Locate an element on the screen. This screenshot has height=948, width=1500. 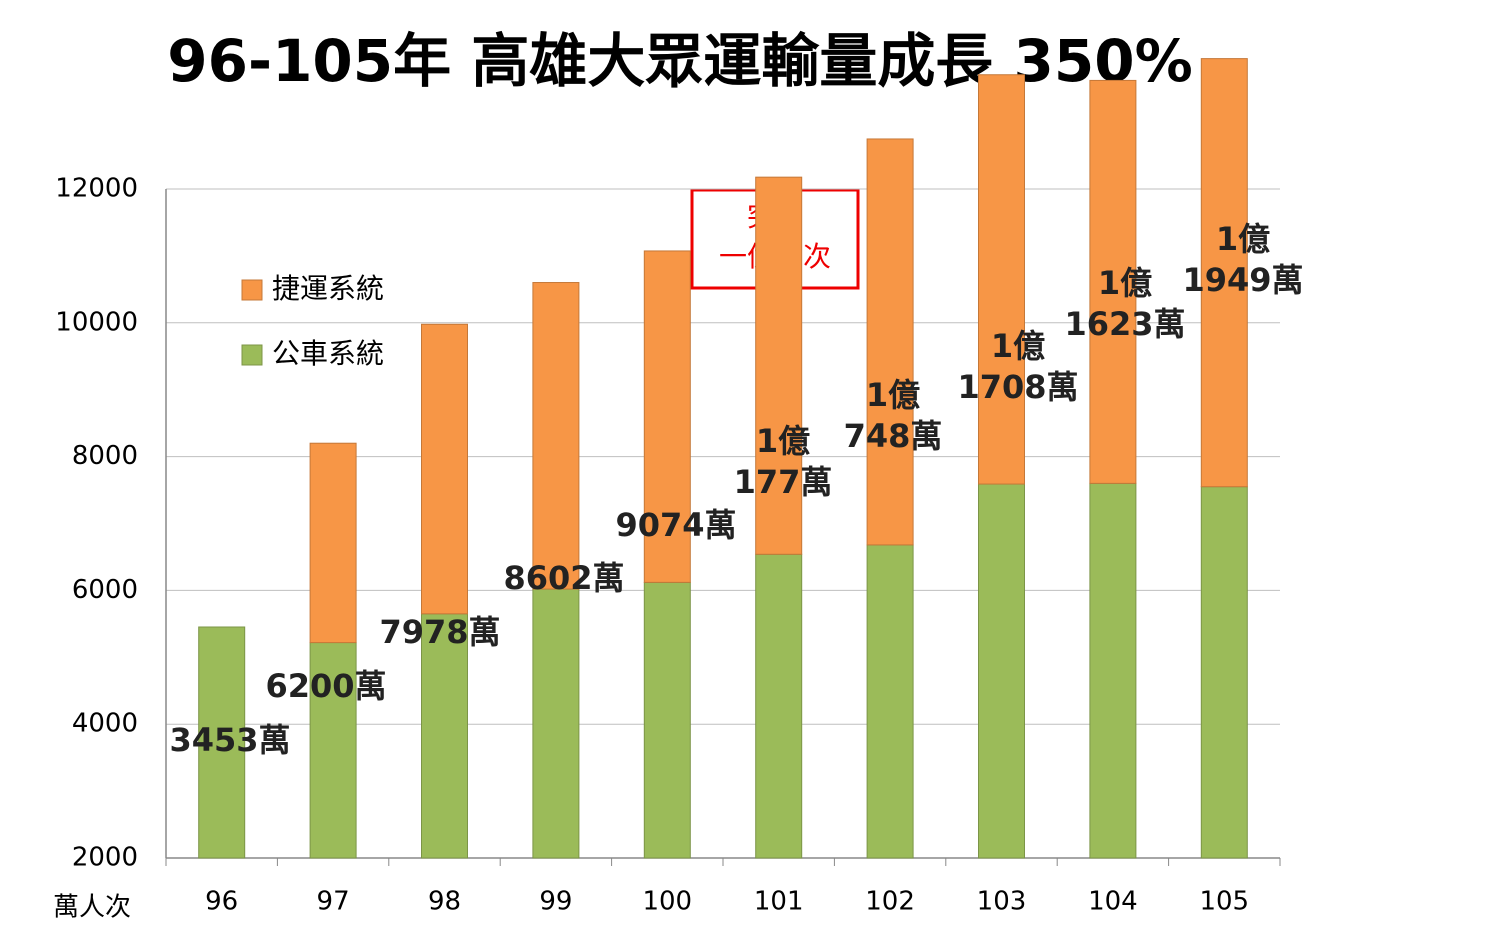
x-tick-label: 101 is located at coordinates (779, 902).